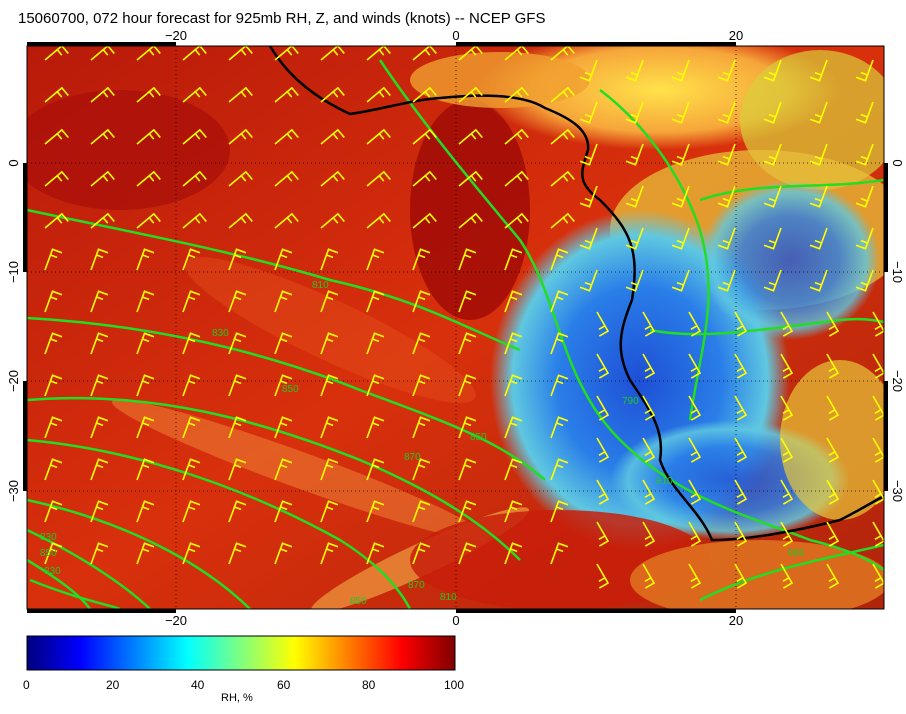 This screenshot has height=714, width=906. What do you see at coordinates (455, 35) in the screenshot?
I see `lon-tick-top-2: 0` at bounding box center [455, 35].